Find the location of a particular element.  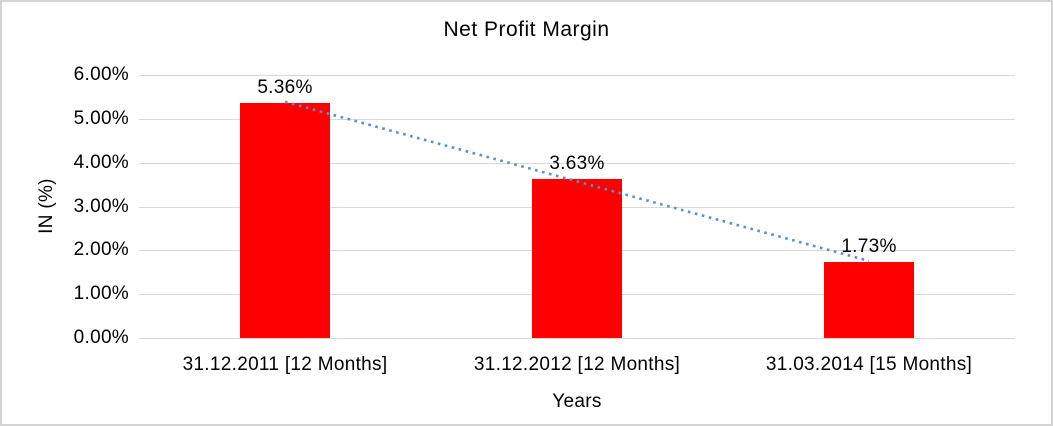

data-label: 5.36% is located at coordinates (285, 88).